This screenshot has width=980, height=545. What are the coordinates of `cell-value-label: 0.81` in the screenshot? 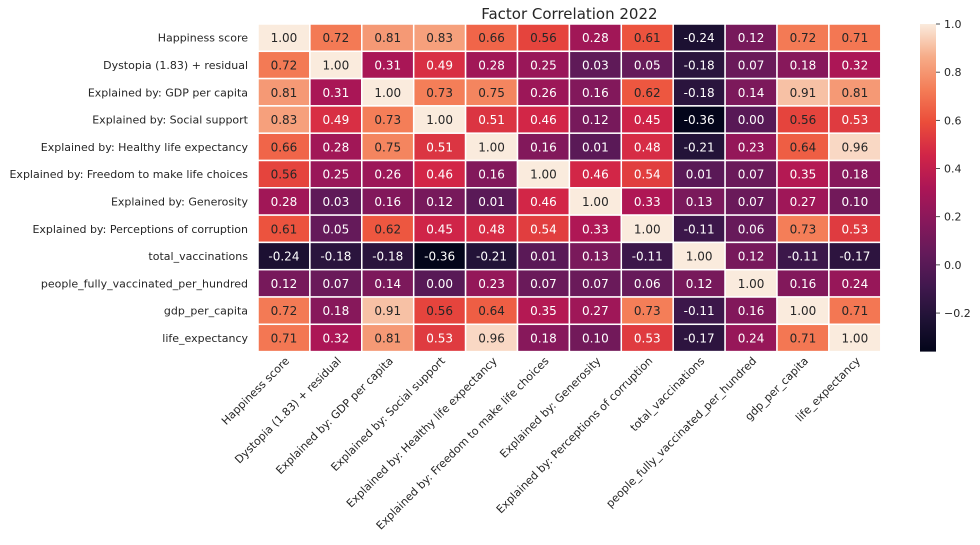 It's located at (387, 38).